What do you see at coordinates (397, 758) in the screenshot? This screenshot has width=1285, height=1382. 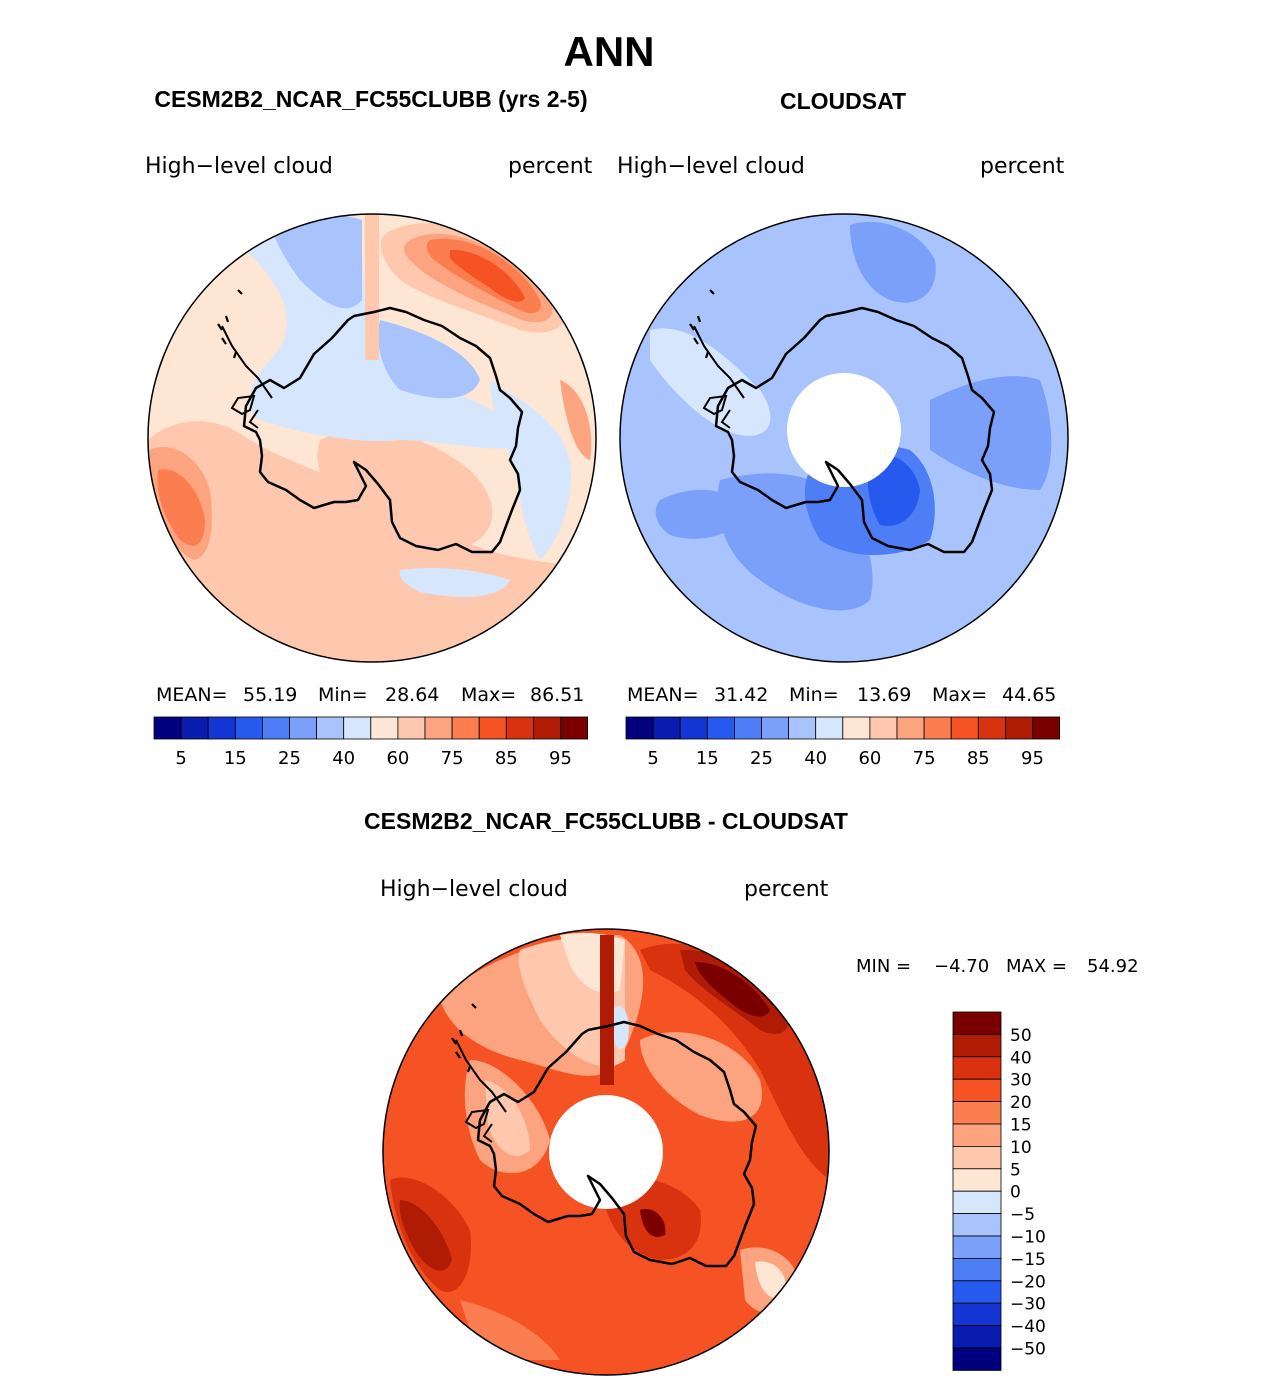 I see `model-colorbar-tick: 60` at bounding box center [397, 758].